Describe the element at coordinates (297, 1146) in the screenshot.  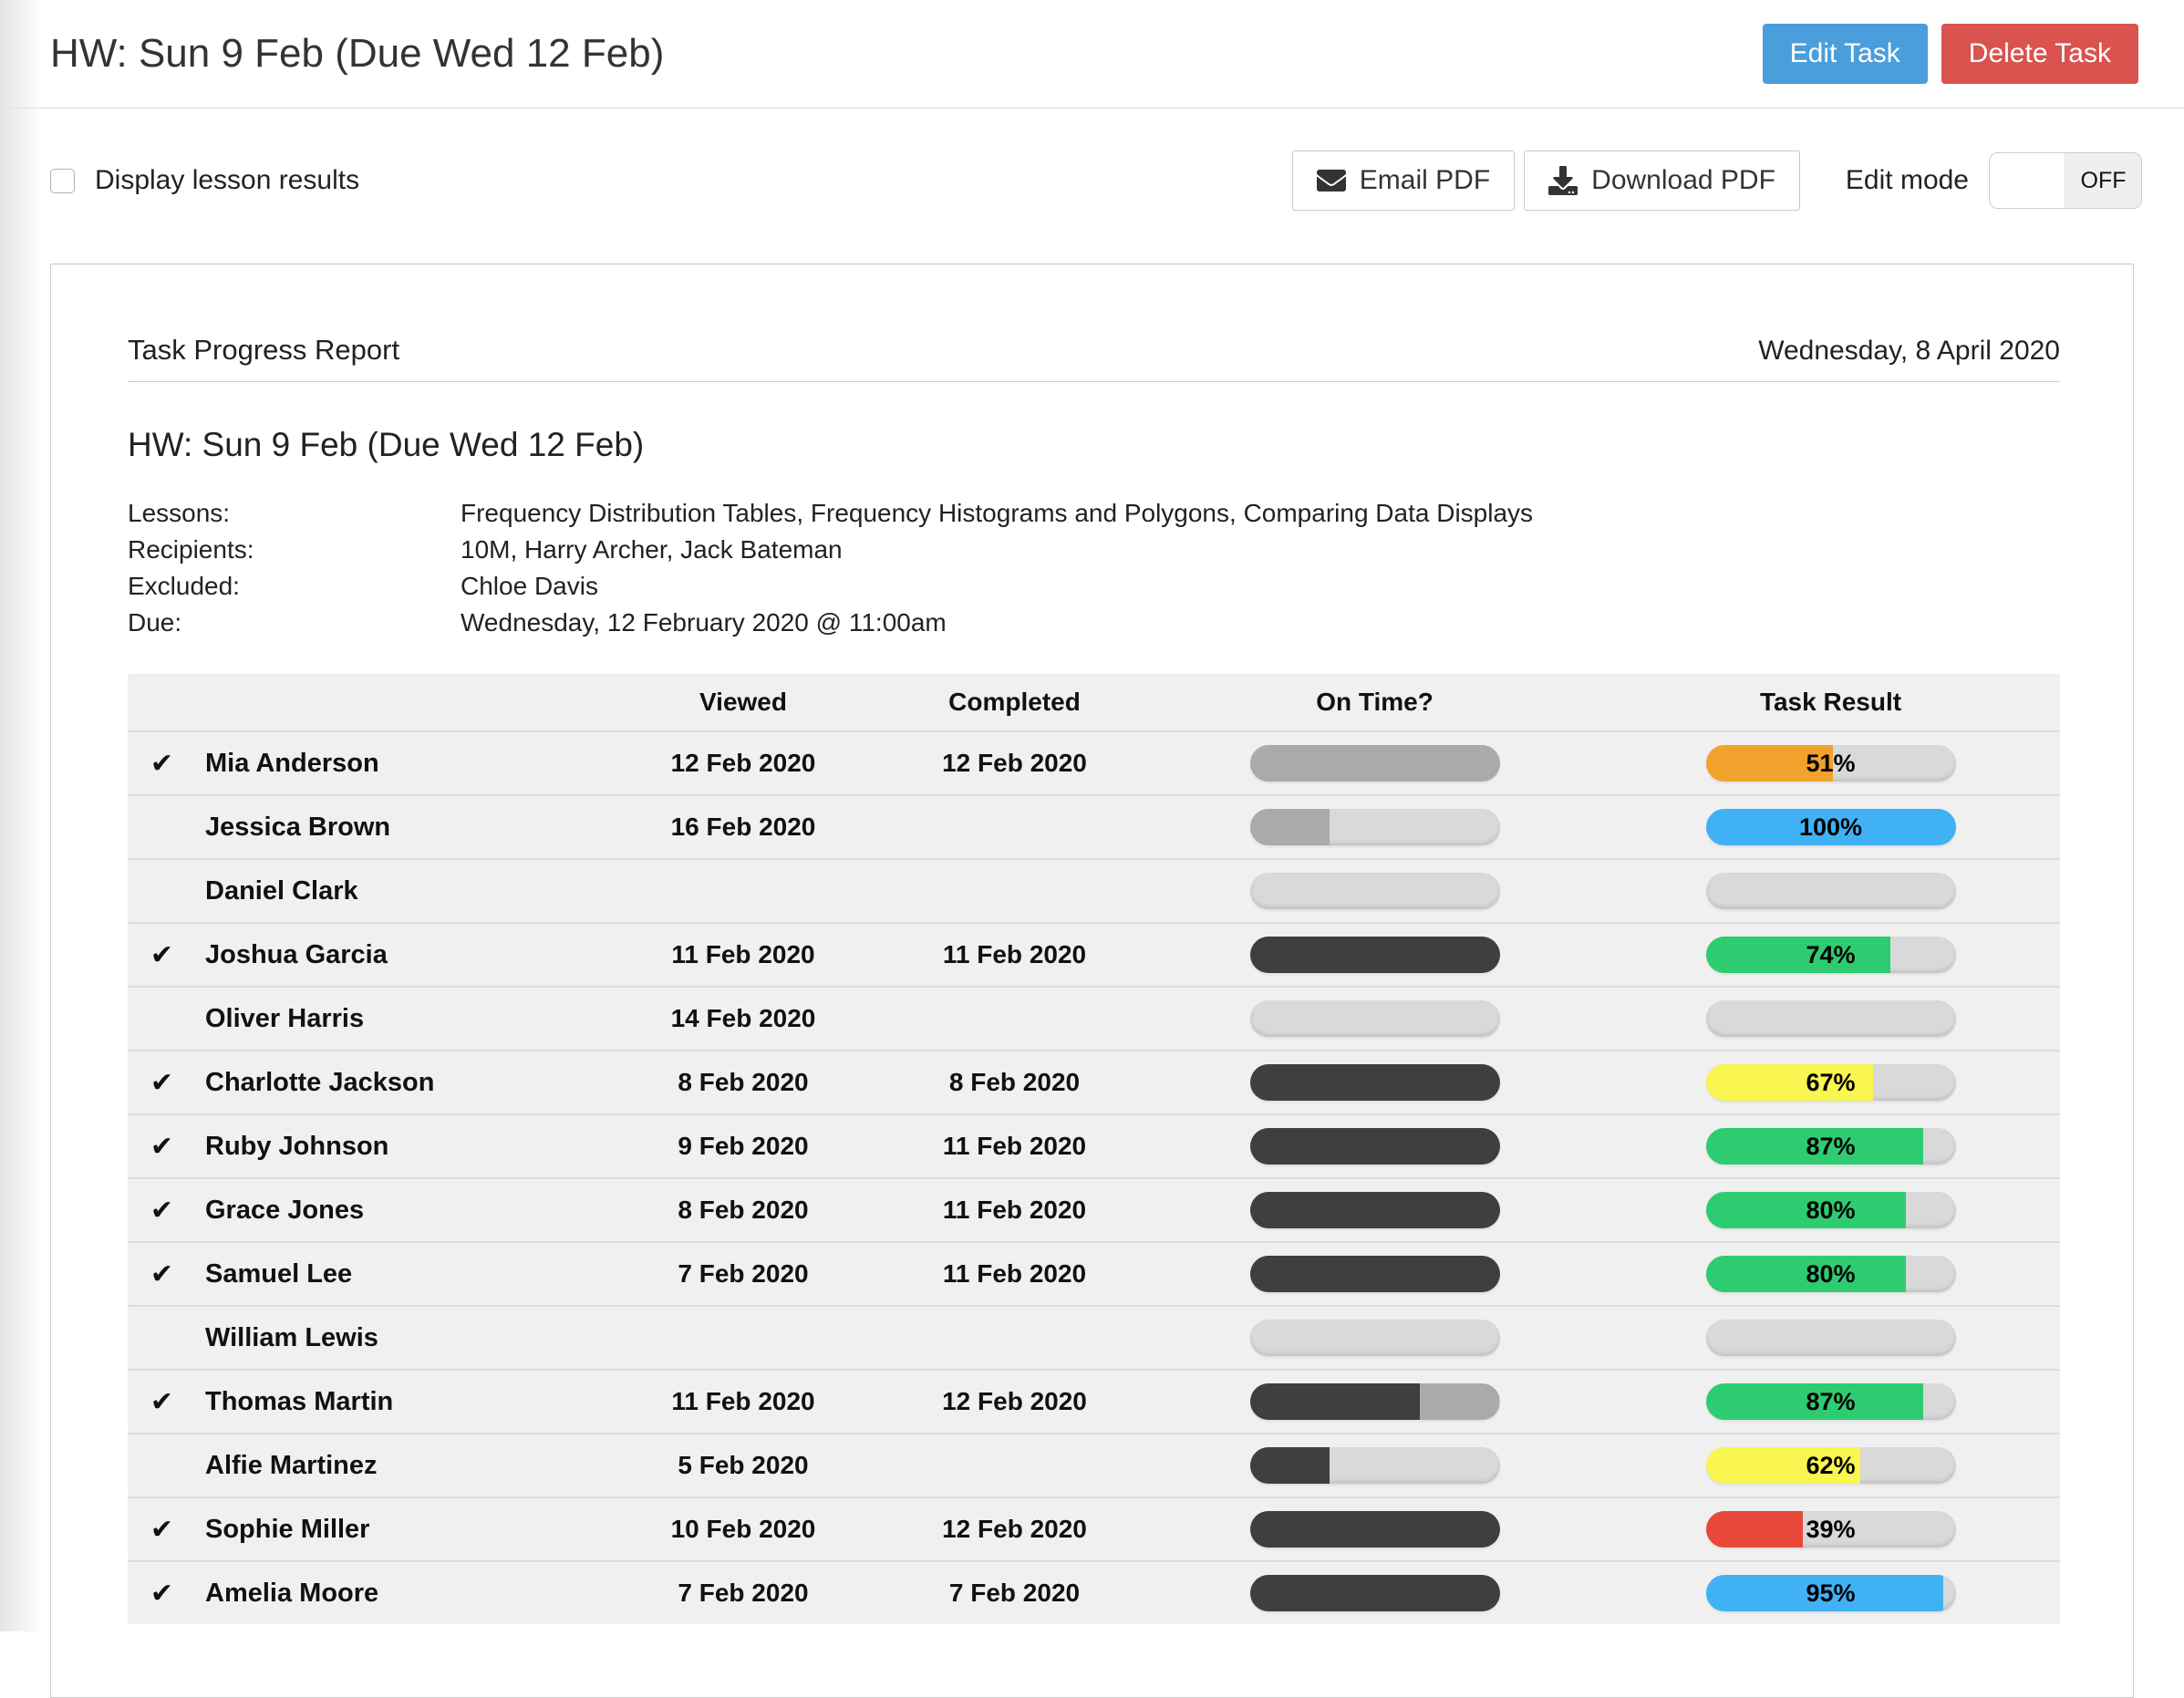
I see `student-name: Ruby Johnson` at that location.